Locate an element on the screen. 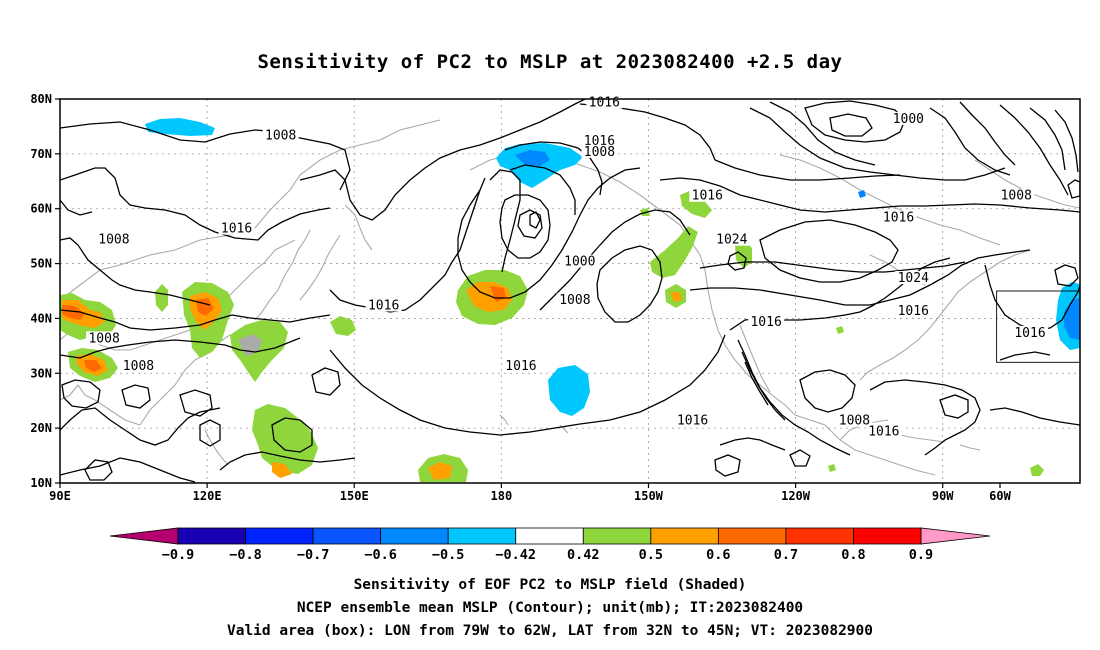  lon-tick-label: 150E is located at coordinates (354, 496).